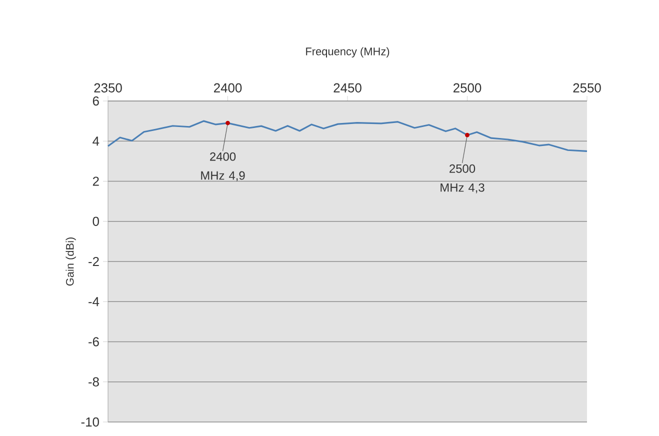  Describe the element at coordinates (93, 261) in the screenshot. I see `y-tick-label: -2` at that location.